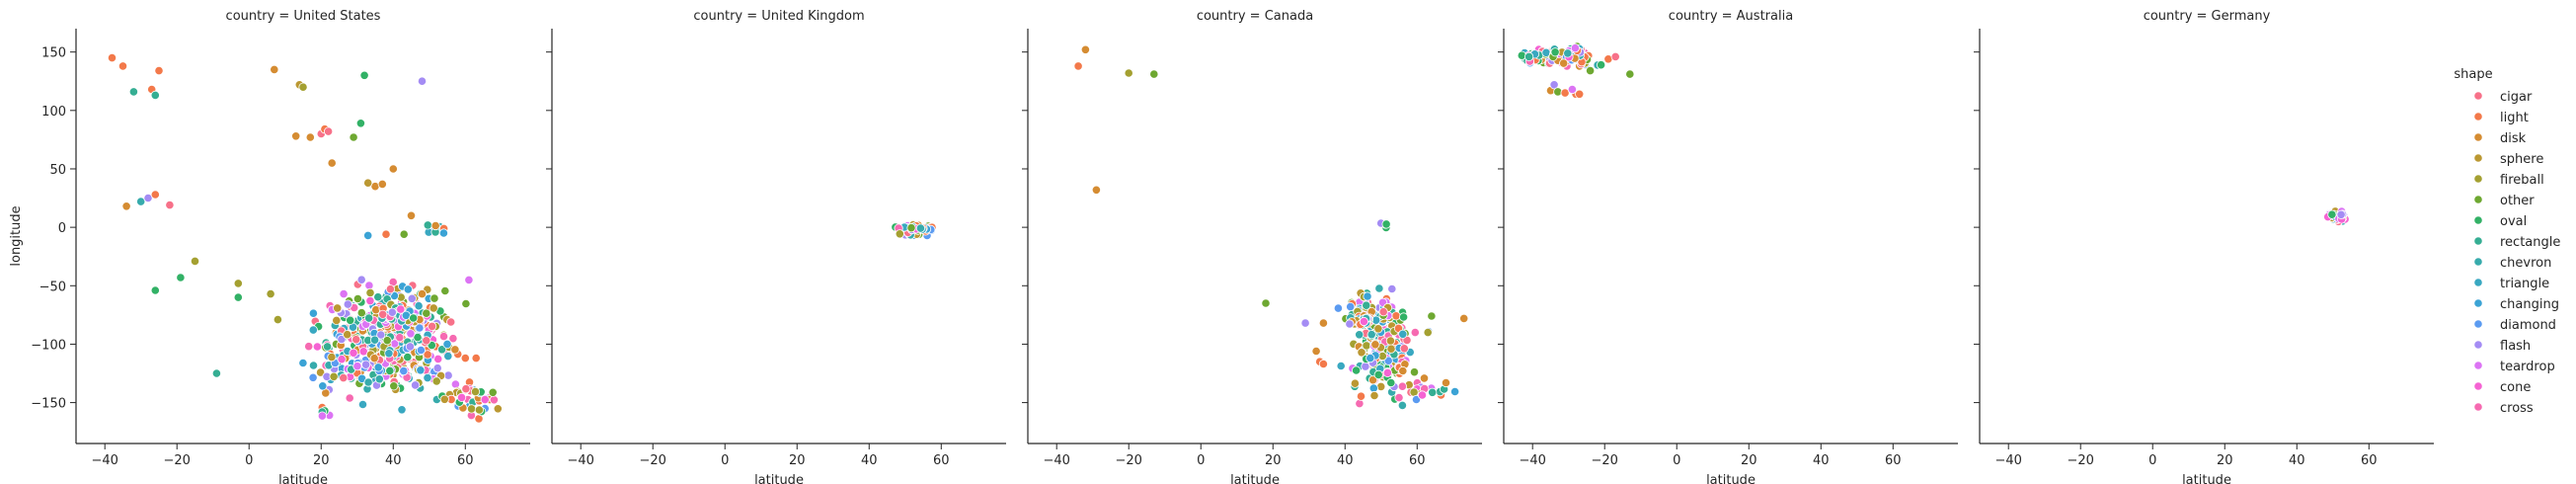 The height and width of the screenshot is (484, 2576). I want to click on legend-label: triangle, so click(2524, 284).